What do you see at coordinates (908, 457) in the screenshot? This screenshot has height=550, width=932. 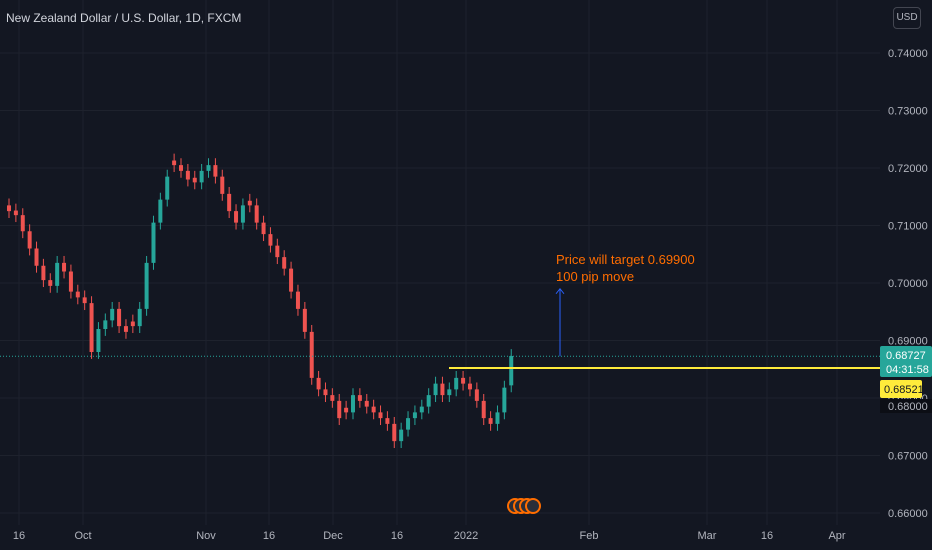 I see `y-tick-label: 0.67000` at bounding box center [908, 457].